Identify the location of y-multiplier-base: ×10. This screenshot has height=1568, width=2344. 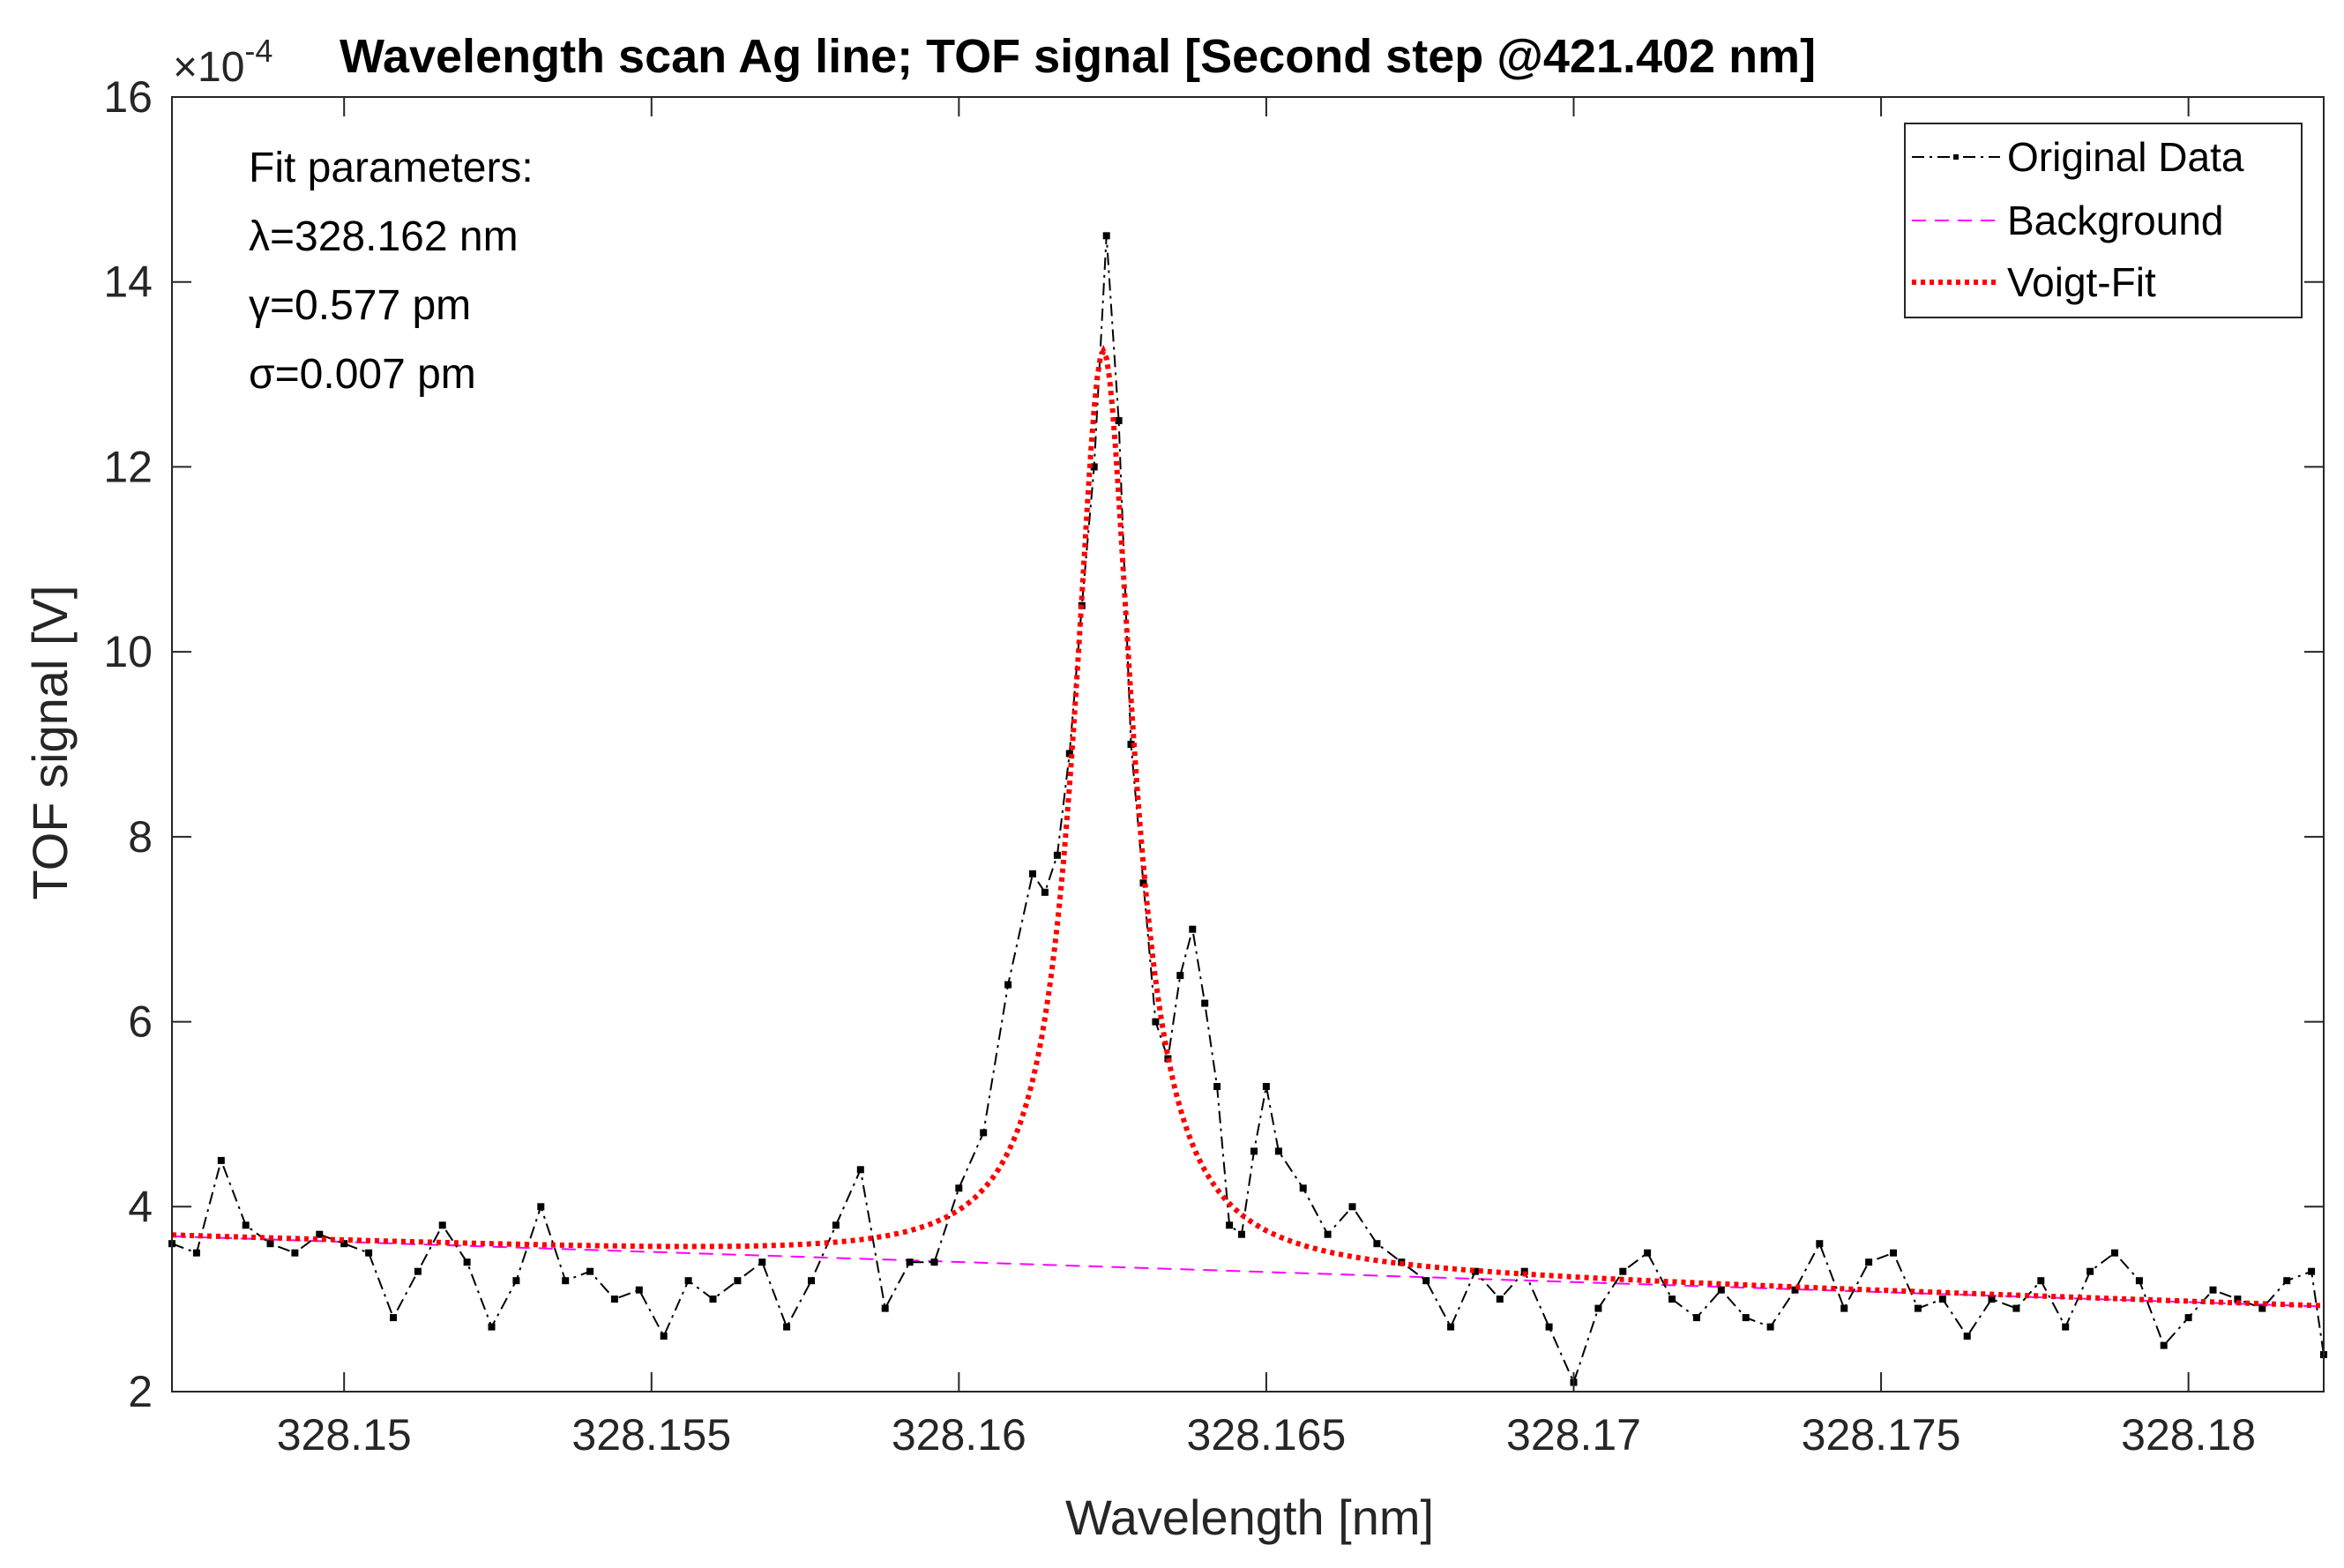
(208, 67).